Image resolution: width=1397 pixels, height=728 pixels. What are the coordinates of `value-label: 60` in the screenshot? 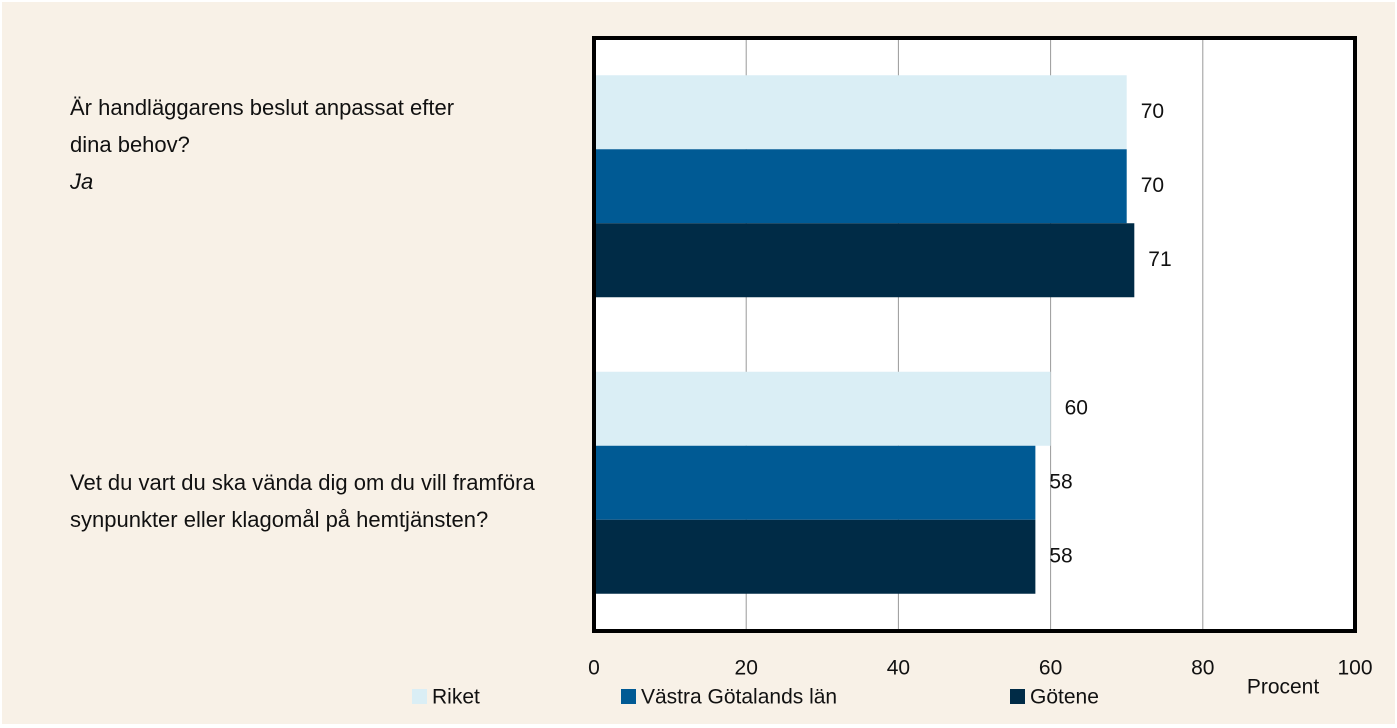 It's located at (1076, 407).